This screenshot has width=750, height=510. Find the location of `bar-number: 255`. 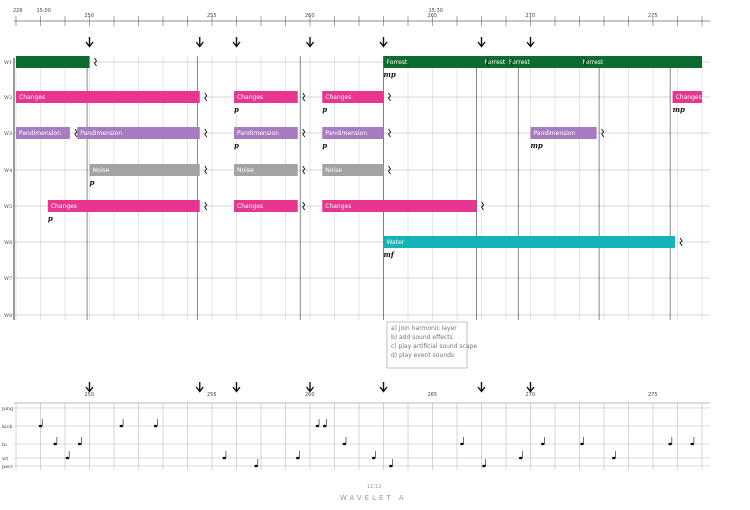

bar-number: 255 is located at coordinates (212, 395).